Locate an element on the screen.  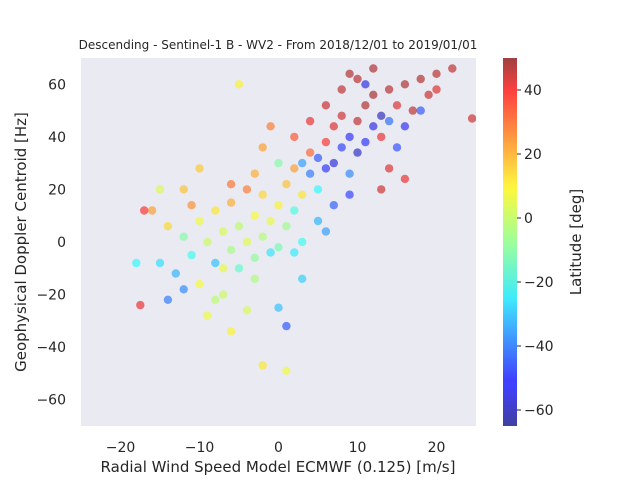
y-axis-ticks: −60 −40 −20 0 20 40 60 is located at coordinates (51, 242).